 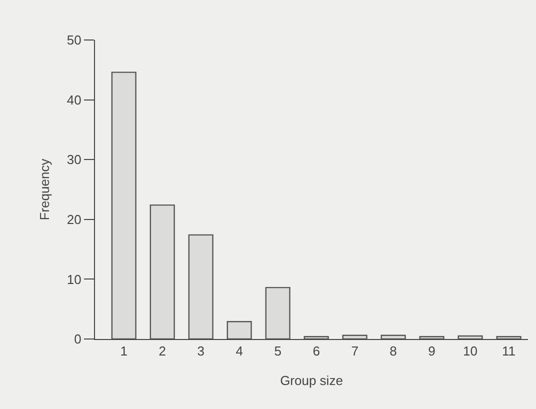 What do you see at coordinates (311, 380) in the screenshot?
I see `x-axis-title: Group size` at bounding box center [311, 380].